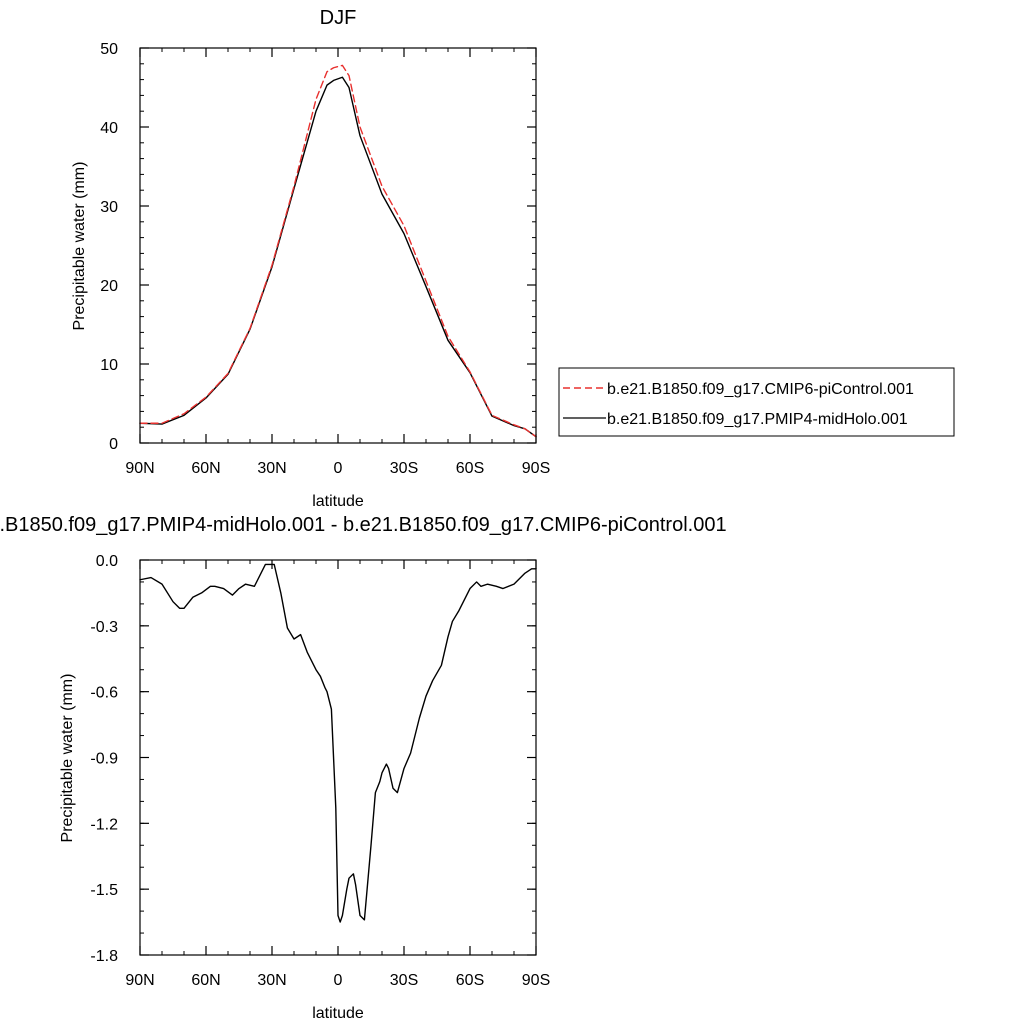 This screenshot has height=1024, width=1024. I want to click on bottom-y-axis-label: Precipitable water (mm), so click(67, 758).